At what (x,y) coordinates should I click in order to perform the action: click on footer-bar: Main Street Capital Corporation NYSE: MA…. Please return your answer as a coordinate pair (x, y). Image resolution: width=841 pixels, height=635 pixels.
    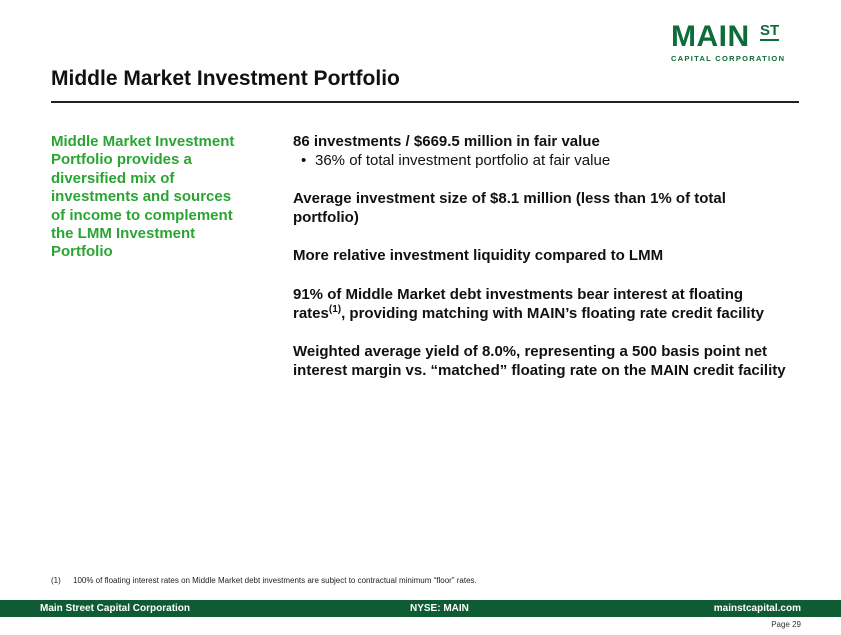
    Looking at the image, I should click on (420, 608).